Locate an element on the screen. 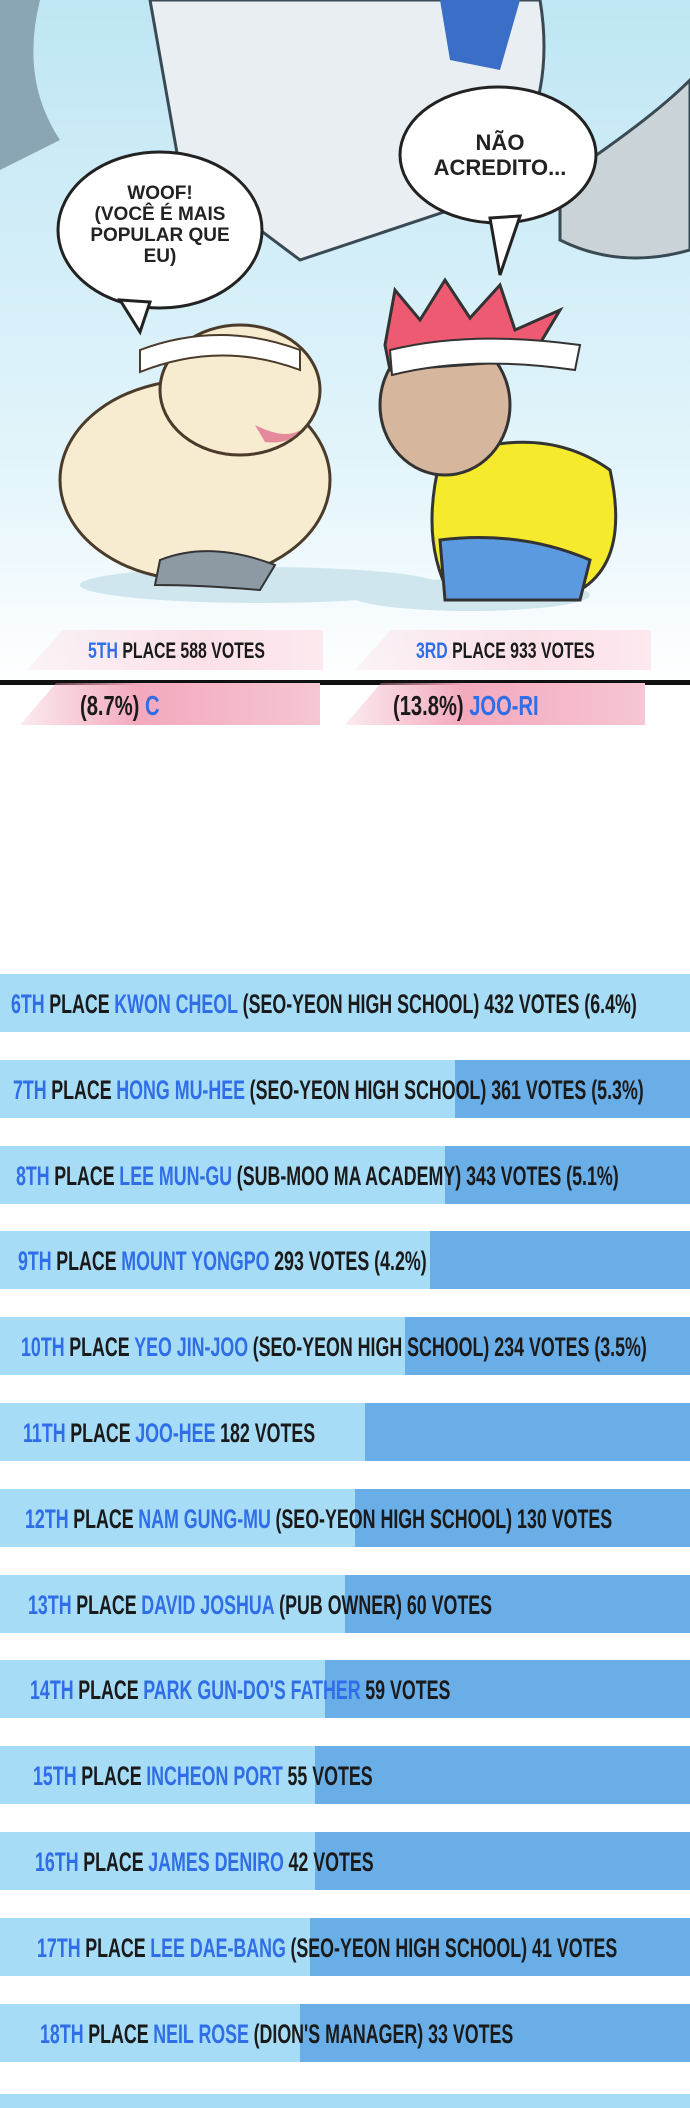 This screenshot has width=690, height=2108. percent: (13.8%) is located at coordinates (428, 705).